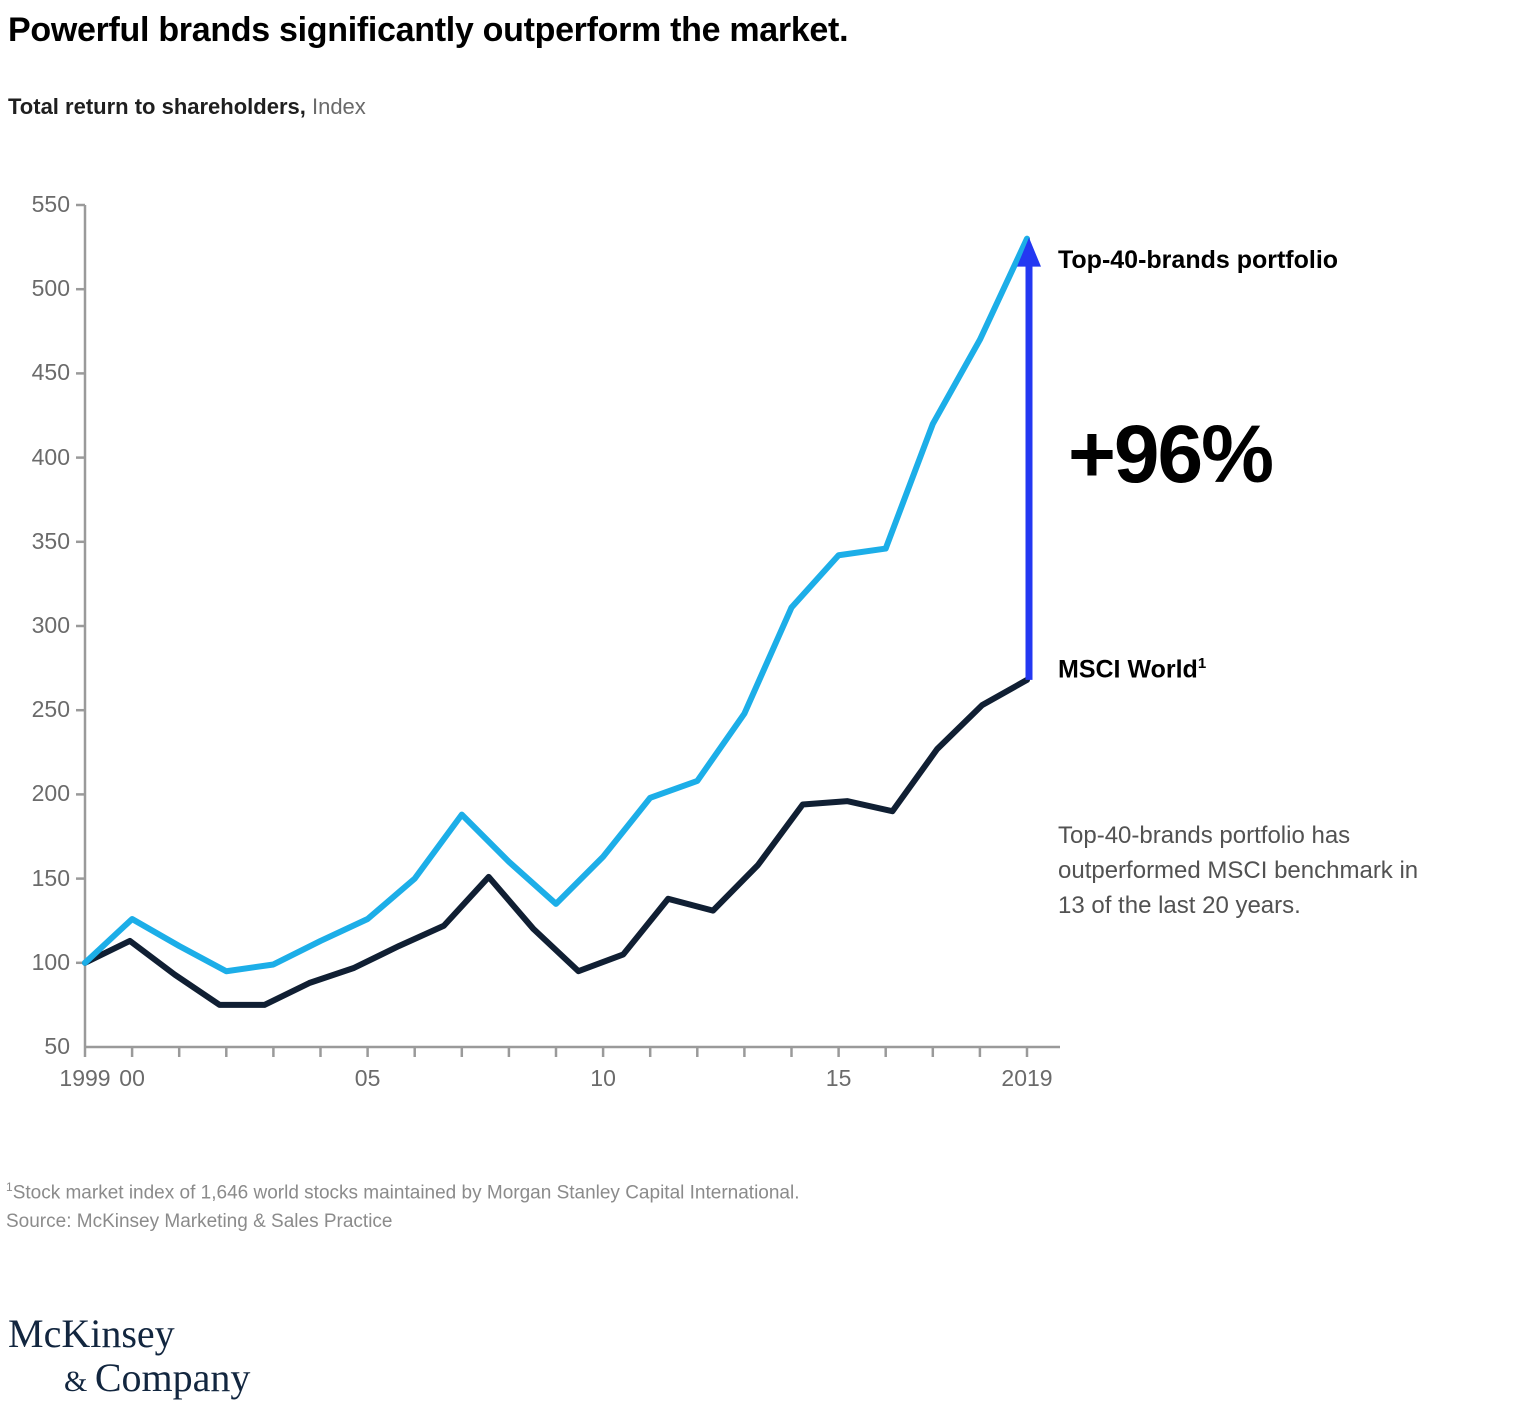  What do you see at coordinates (50, 709) in the screenshot?
I see `y-tick-label: 250` at bounding box center [50, 709].